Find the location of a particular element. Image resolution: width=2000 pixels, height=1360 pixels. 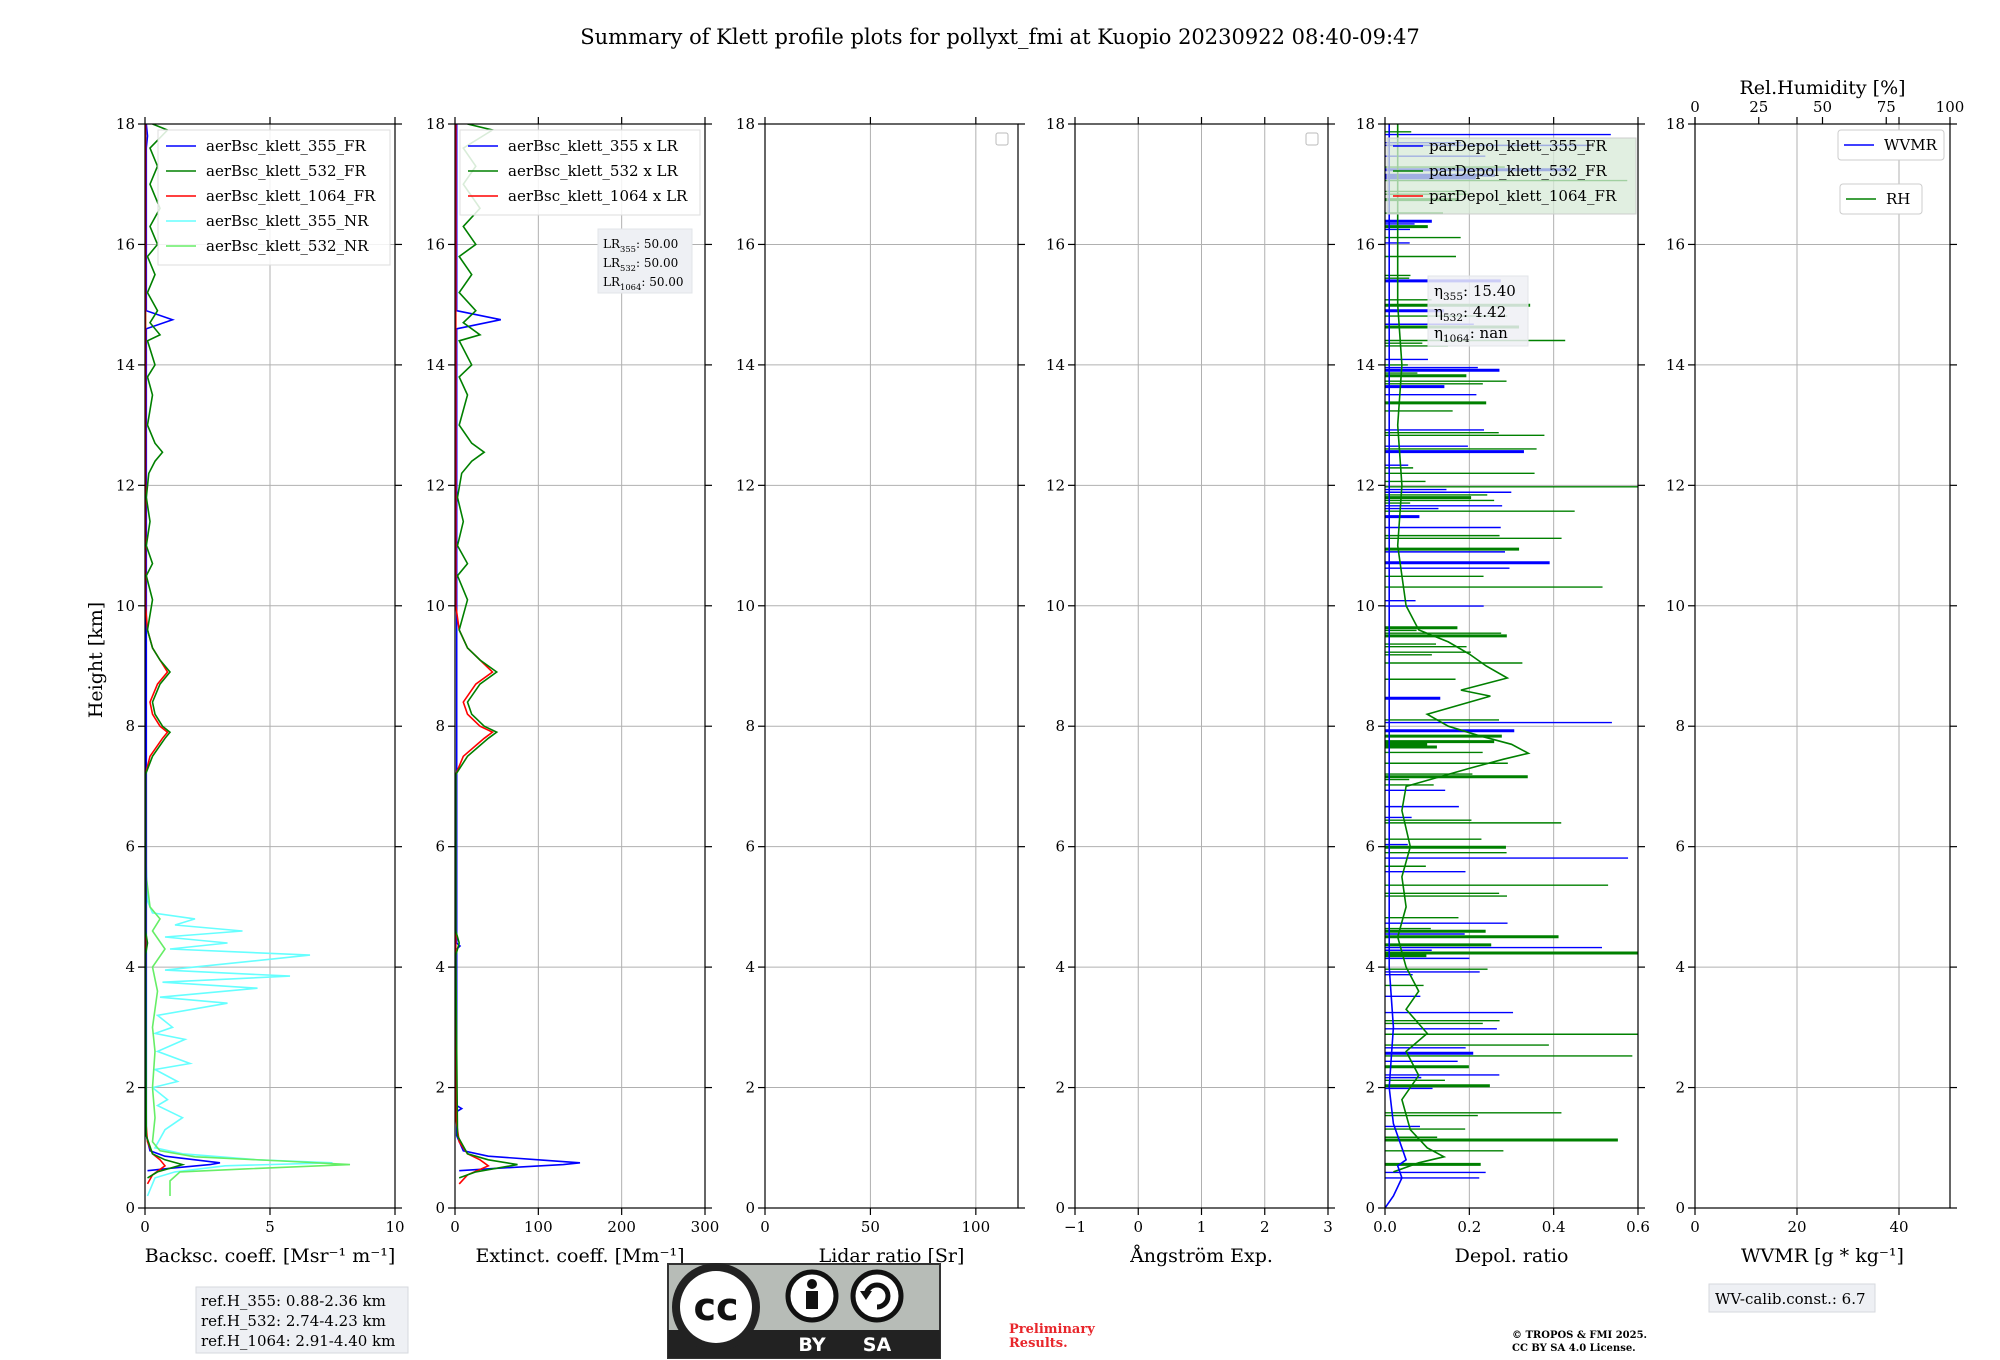

top-tick-label: 0 is located at coordinates (1695, 107).